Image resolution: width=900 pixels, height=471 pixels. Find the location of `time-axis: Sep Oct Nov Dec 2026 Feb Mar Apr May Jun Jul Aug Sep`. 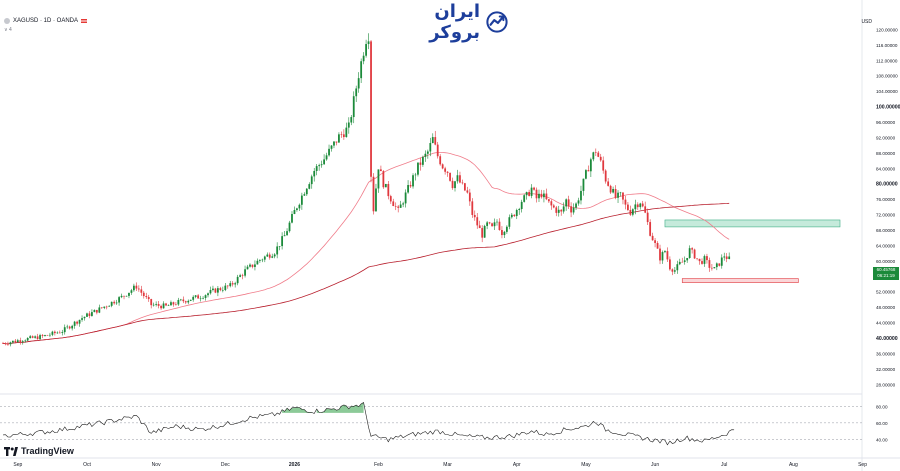

time-axis: Sep Oct Nov Dec 2026 Feb Mar Apr May Jun Jul Aug Sep is located at coordinates (440, 465).